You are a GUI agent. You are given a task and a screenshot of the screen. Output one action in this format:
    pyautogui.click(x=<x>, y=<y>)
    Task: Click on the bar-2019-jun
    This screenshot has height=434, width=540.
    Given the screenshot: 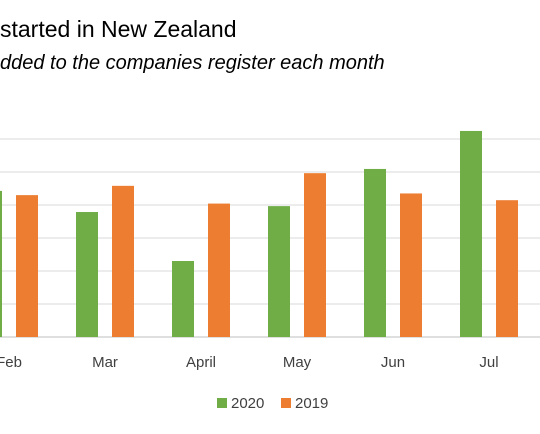 What is the action you would take?
    pyautogui.click(x=411, y=265)
    